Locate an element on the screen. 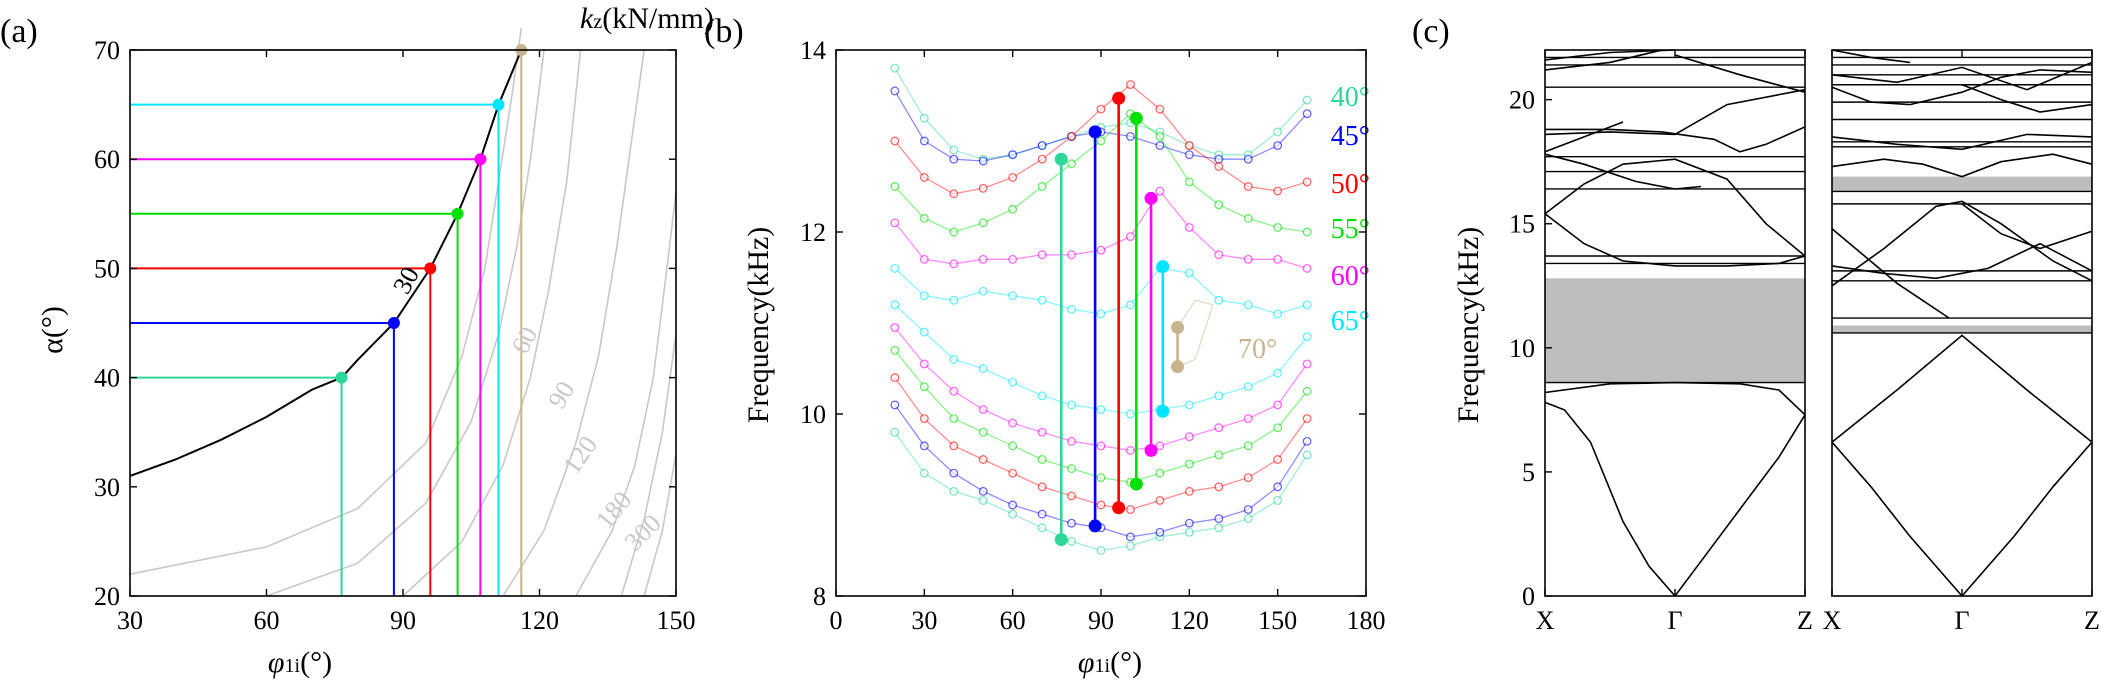 This screenshot has height=681, width=2101. panel-c-ytick-label: 15 is located at coordinates (1522, 224).